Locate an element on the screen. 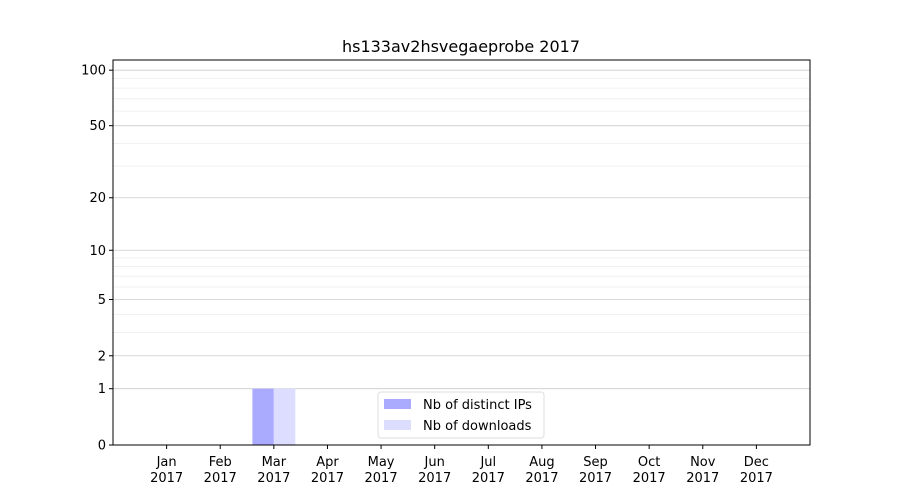  x-tick-label: Jan 2017 is located at coordinates (166, 470).